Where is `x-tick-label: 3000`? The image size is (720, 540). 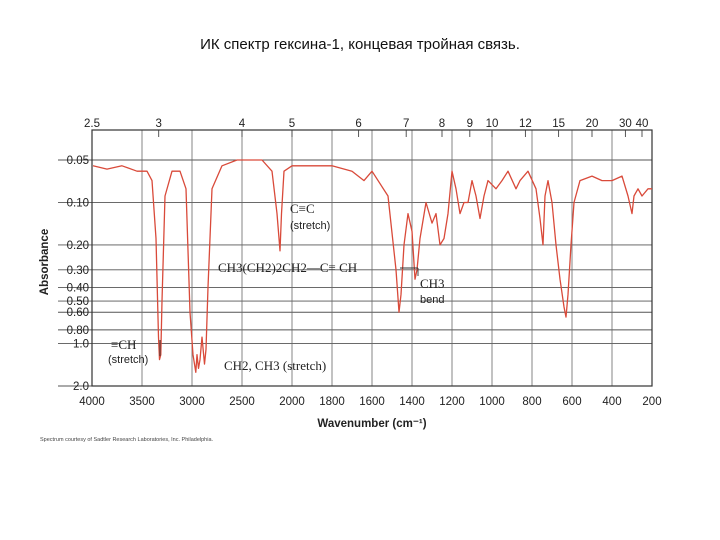
x-tick-label: 3000 is located at coordinates (192, 402).